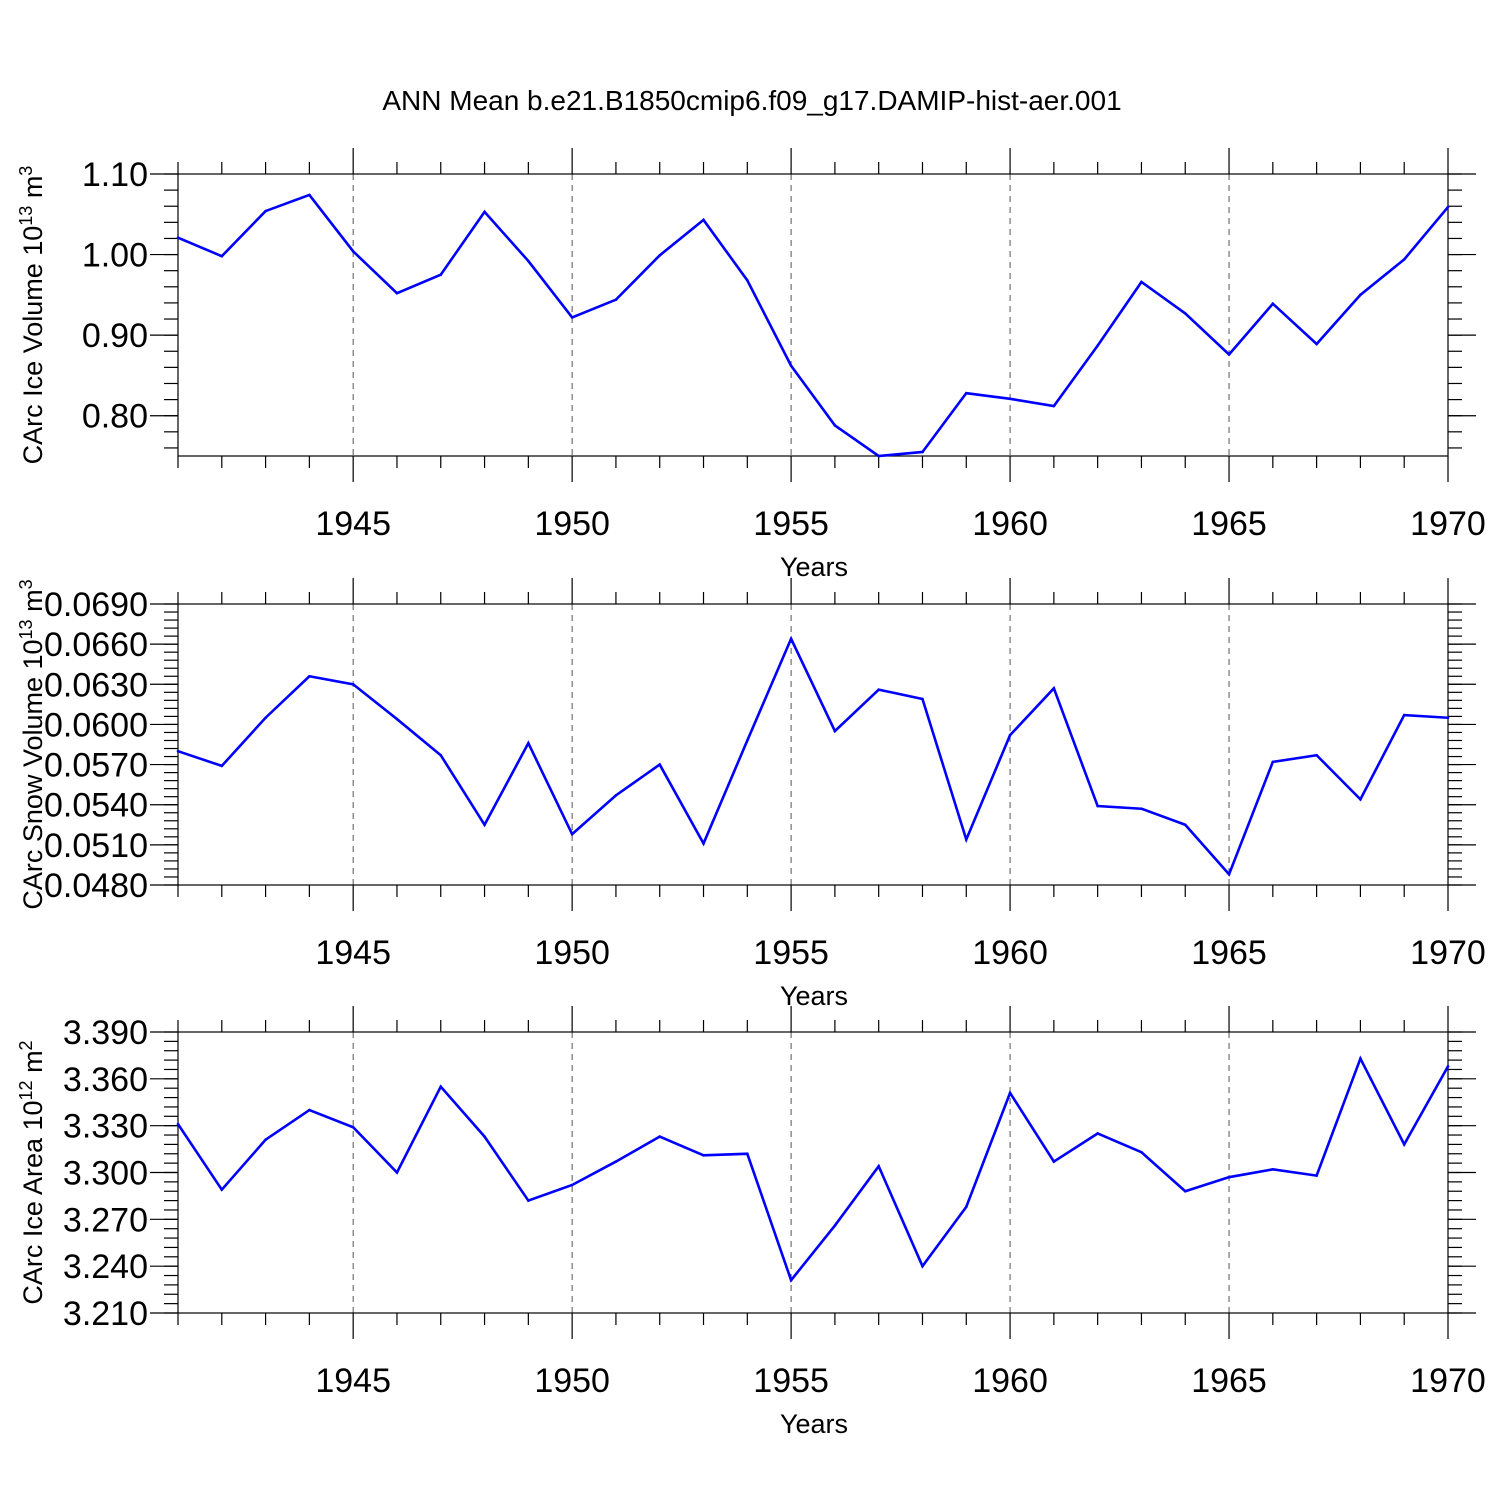 The height and width of the screenshot is (1500, 1500). Describe the element at coordinates (115, 175) in the screenshot. I see `y-tick-label: 1.10` at that location.